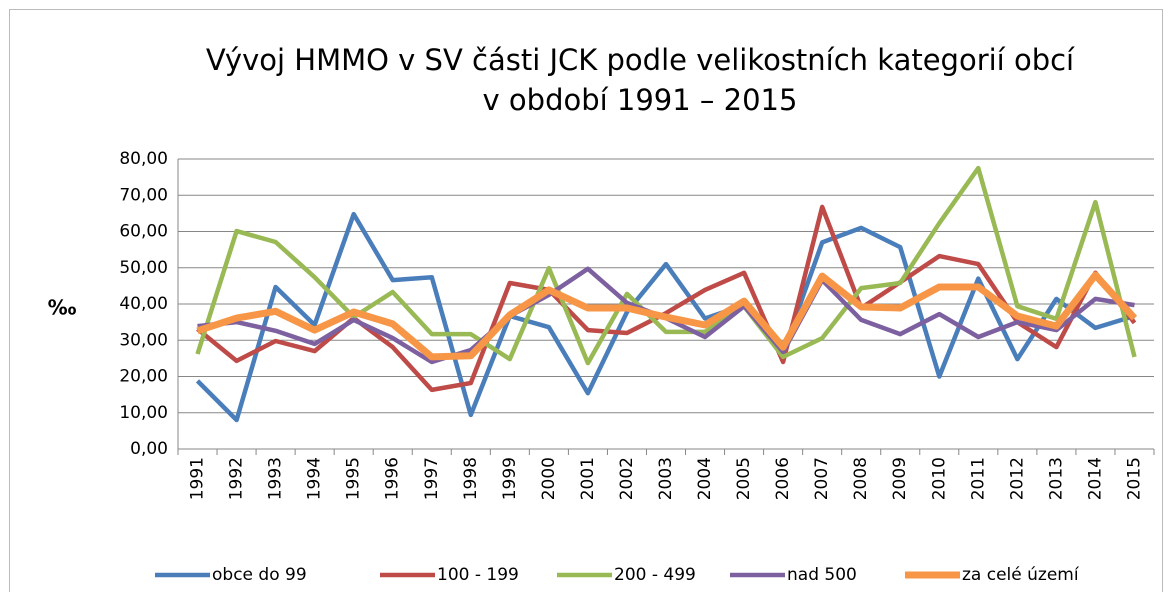 This screenshot has height=592, width=1172. Describe the element at coordinates (822, 575) in the screenshot. I see `legend-label: nad 500` at that location.